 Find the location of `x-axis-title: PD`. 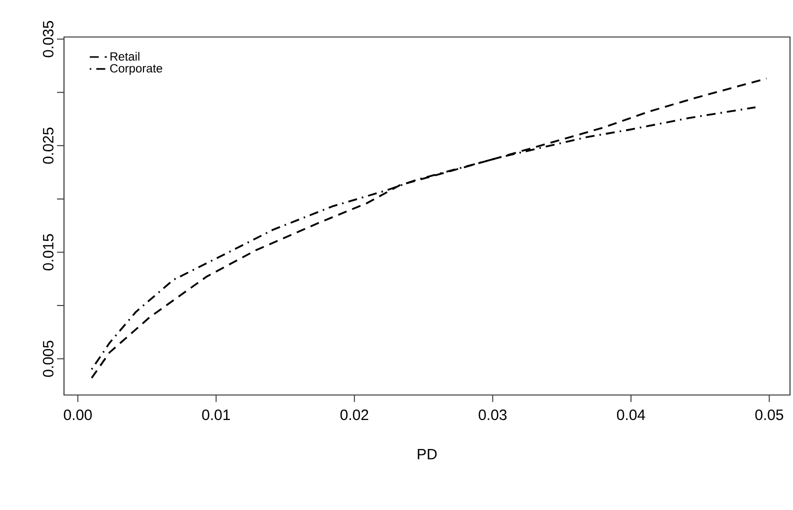

x-axis-title: PD is located at coordinates (427, 454).